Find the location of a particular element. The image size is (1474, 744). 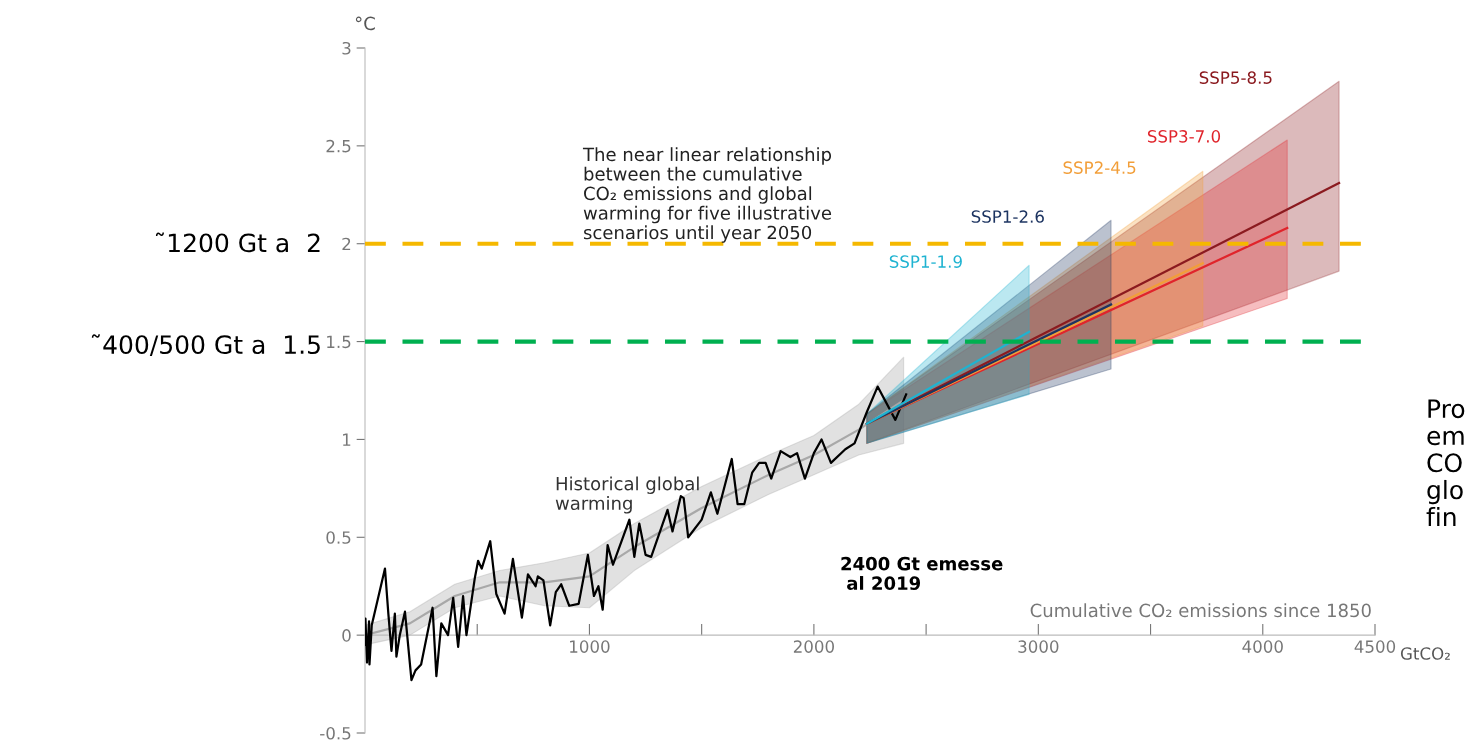

y-tick-label: 0.5 is located at coordinates (338, 537).